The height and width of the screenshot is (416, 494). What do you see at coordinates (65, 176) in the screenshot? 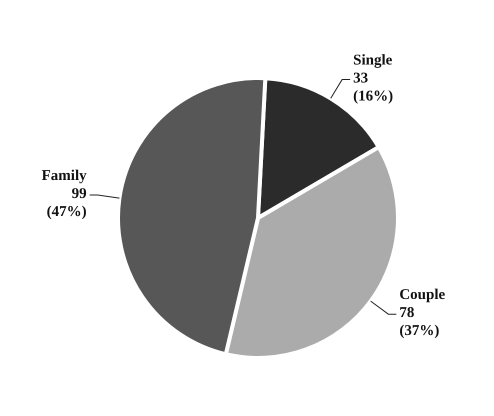
I see `slice-label: Family` at bounding box center [65, 176].